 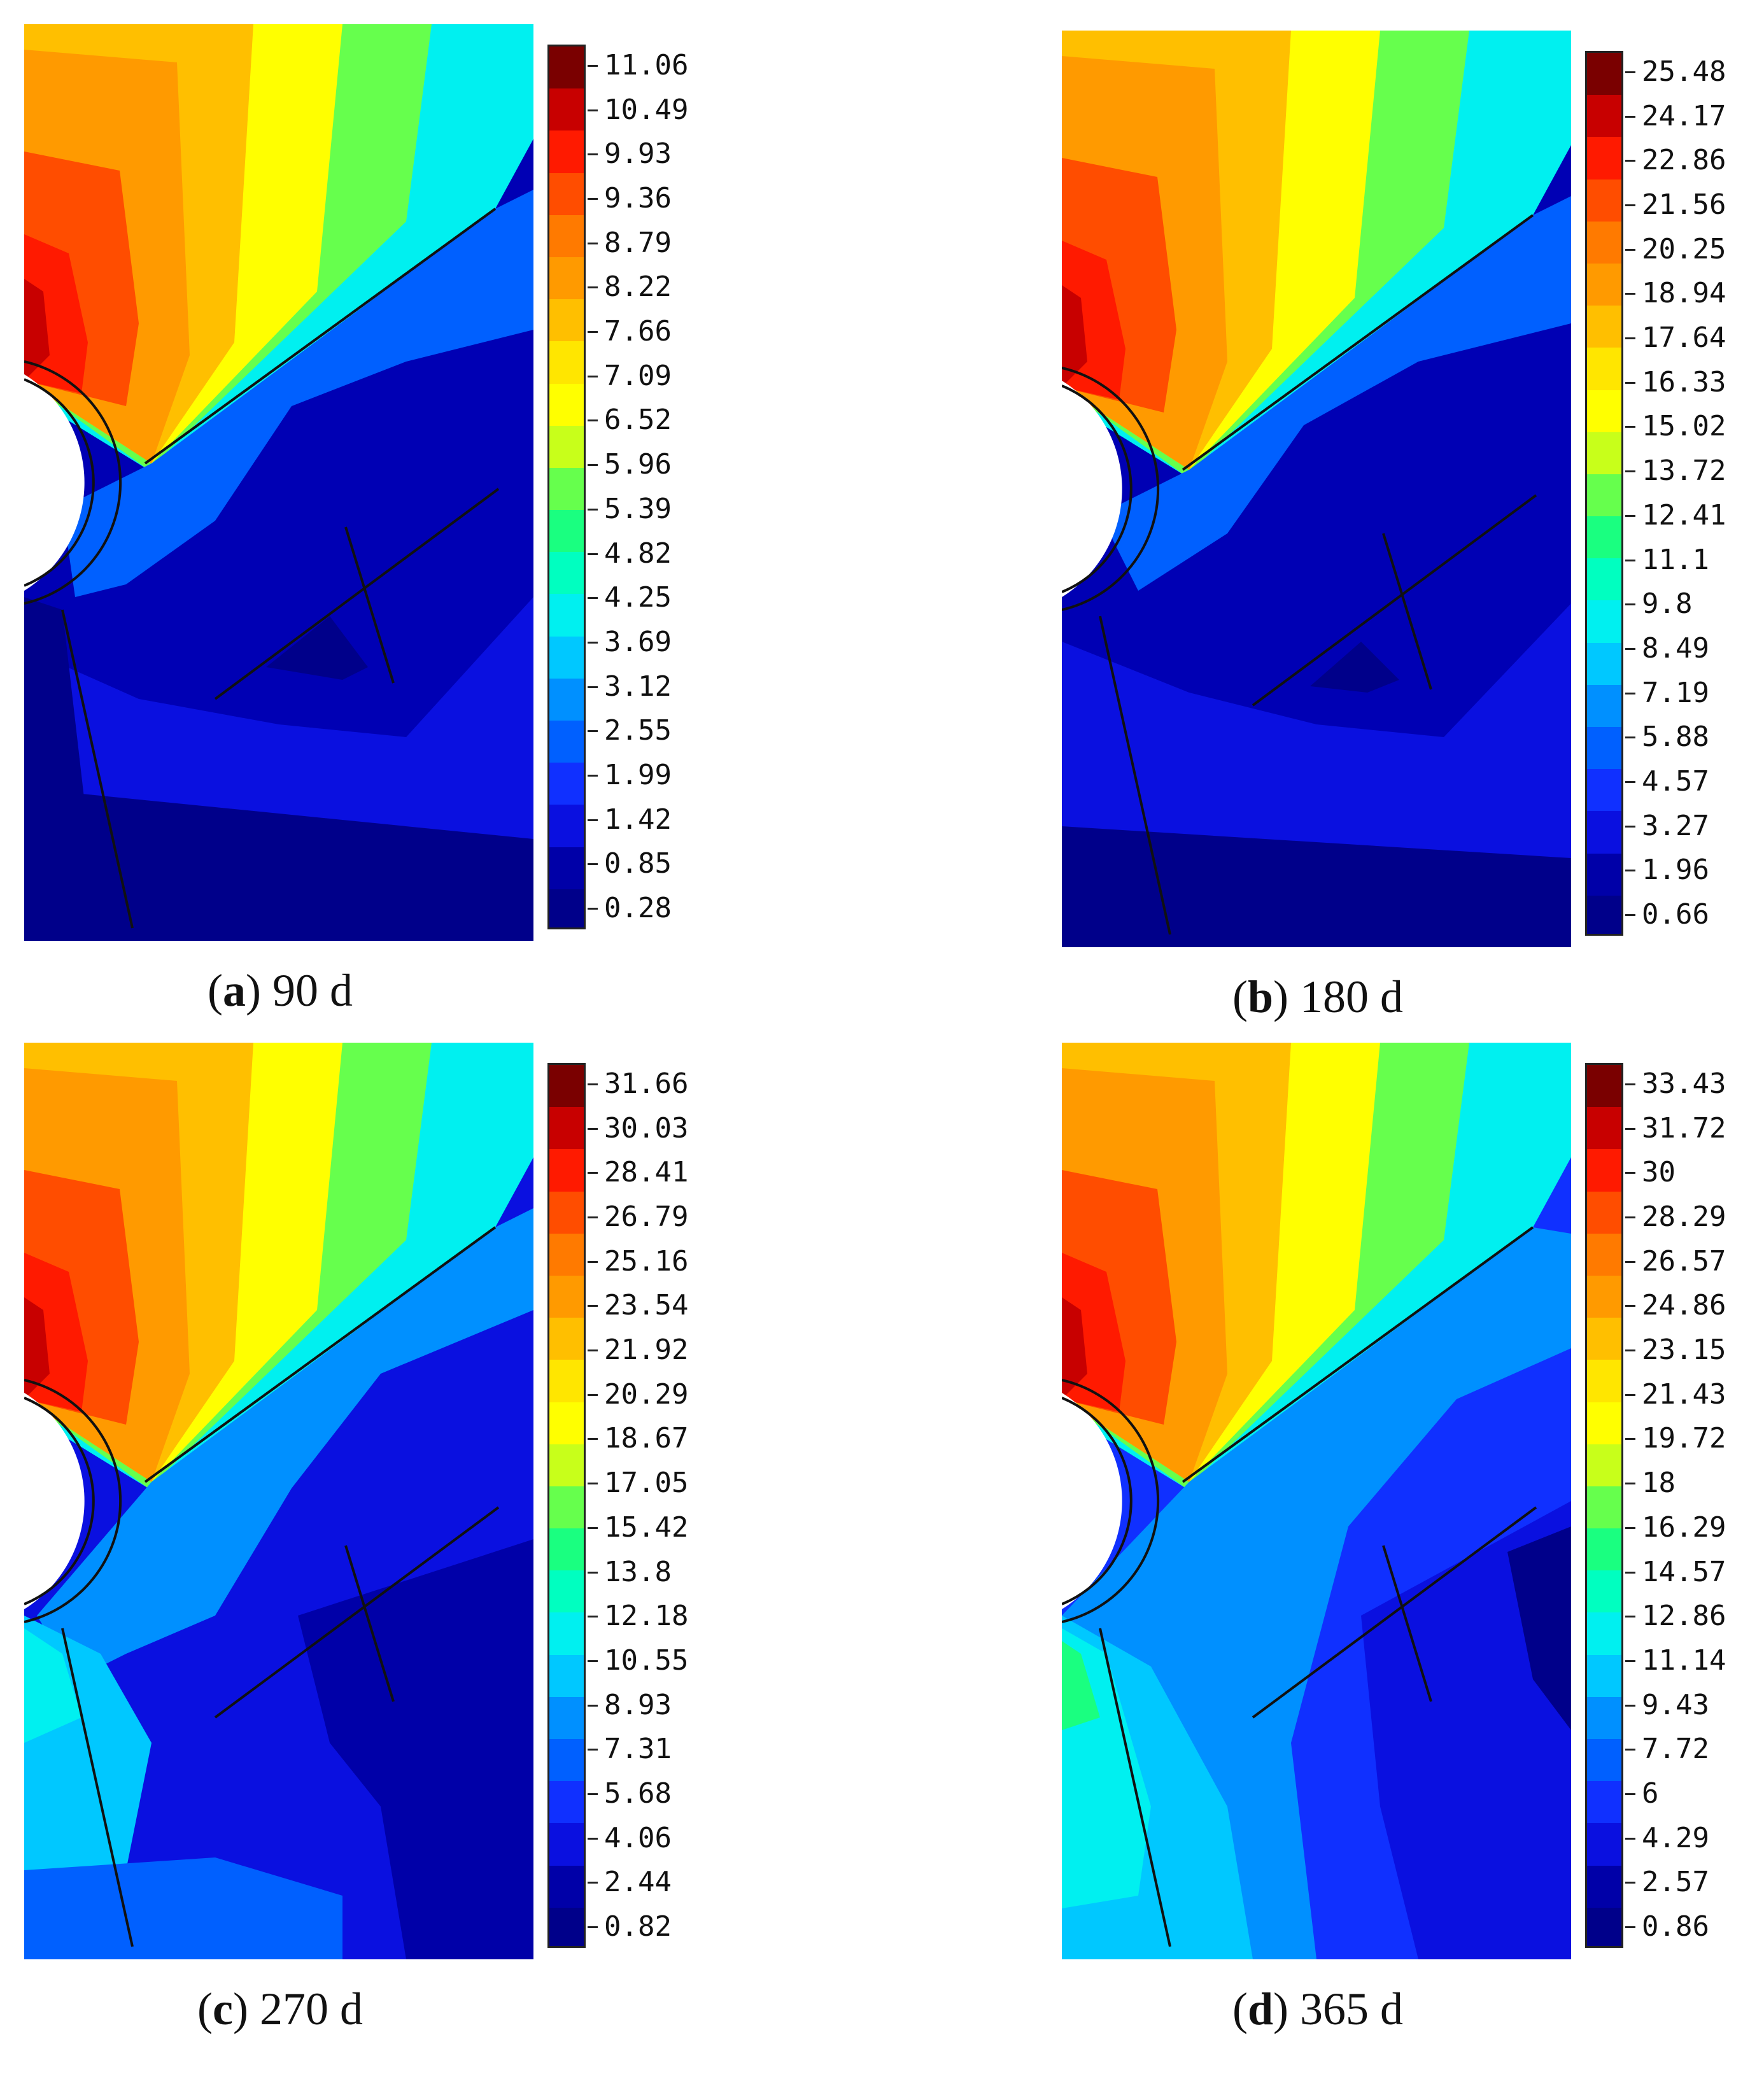 What do you see at coordinates (647, 1261) in the screenshot?
I see `colorbar-tick-label: 25.16` at bounding box center [647, 1261].